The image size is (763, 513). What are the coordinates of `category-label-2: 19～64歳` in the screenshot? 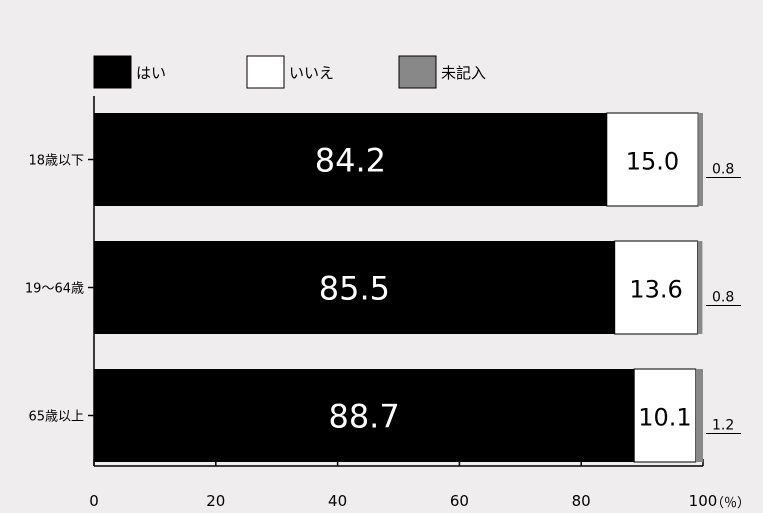 It's located at (54, 289).